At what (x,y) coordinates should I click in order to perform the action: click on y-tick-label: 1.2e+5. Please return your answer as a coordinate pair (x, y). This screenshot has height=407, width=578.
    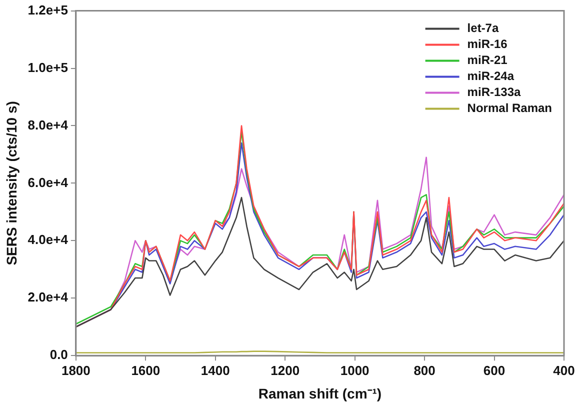
    Looking at the image, I should click on (48, 10).